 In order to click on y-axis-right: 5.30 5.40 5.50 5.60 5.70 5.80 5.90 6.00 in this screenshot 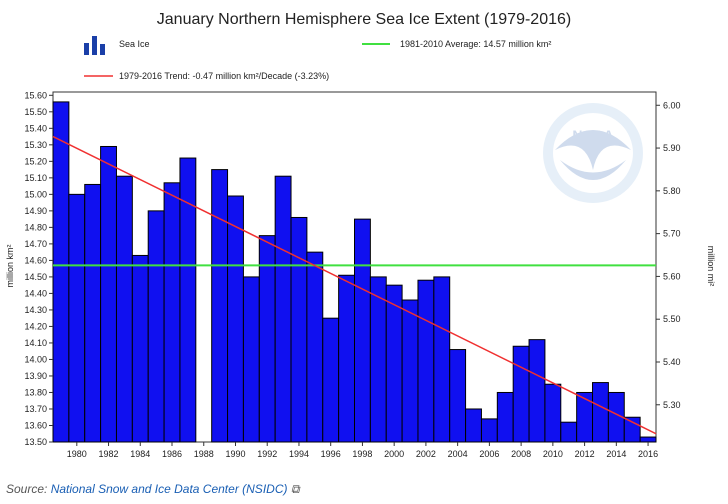, I will do `click(668, 255)`.